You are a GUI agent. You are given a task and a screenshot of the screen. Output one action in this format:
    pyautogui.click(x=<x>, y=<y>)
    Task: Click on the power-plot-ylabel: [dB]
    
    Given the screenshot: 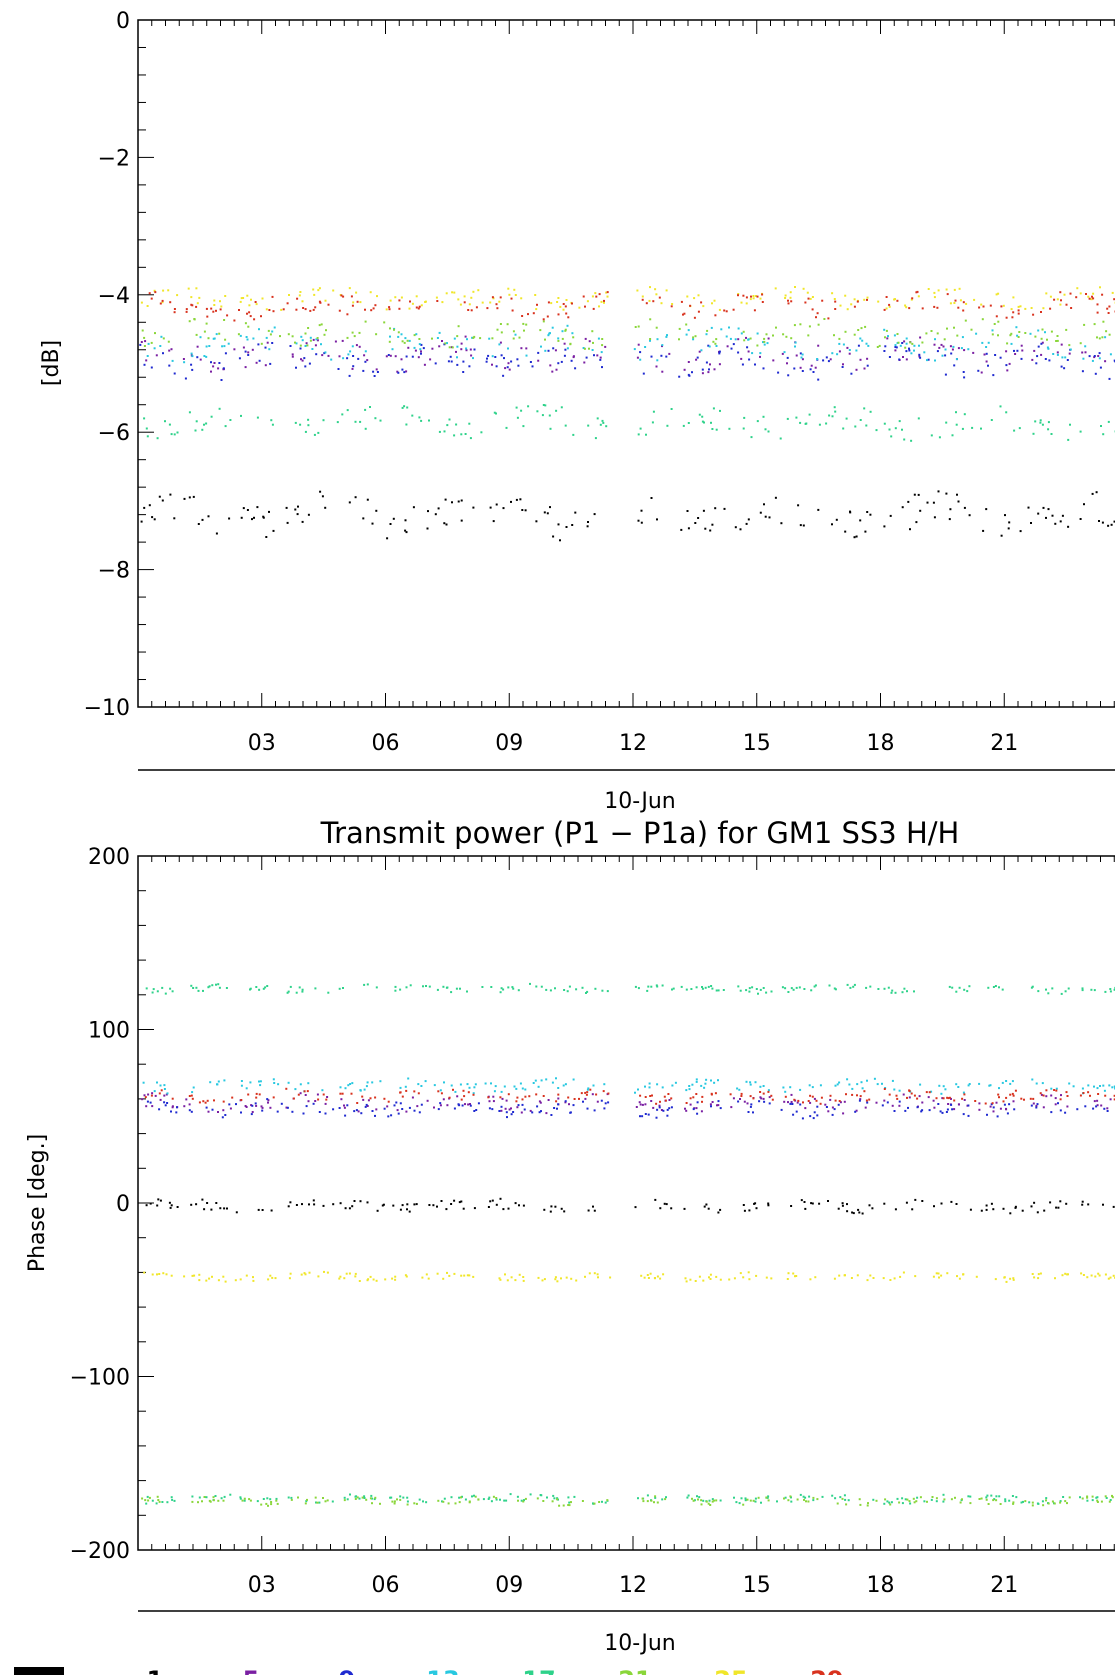 What is the action you would take?
    pyautogui.click(x=51, y=363)
    